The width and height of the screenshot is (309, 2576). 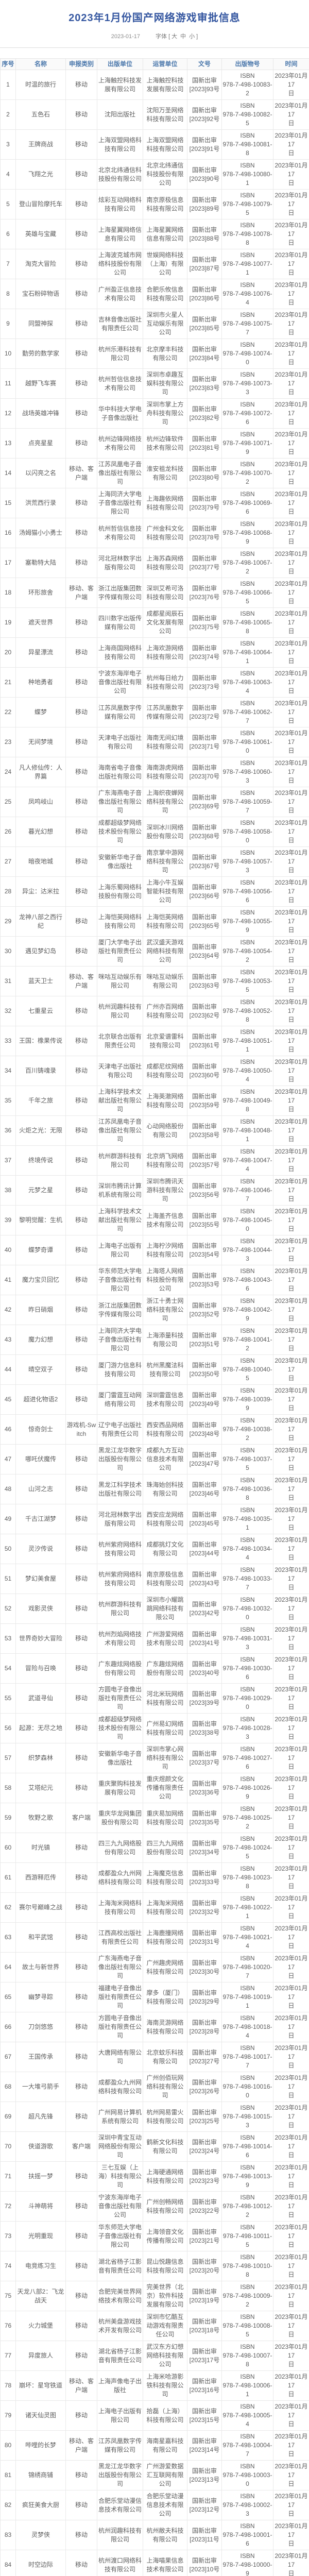 What do you see at coordinates (9, 2057) in the screenshot?
I see `cell-index: 67` at bounding box center [9, 2057].